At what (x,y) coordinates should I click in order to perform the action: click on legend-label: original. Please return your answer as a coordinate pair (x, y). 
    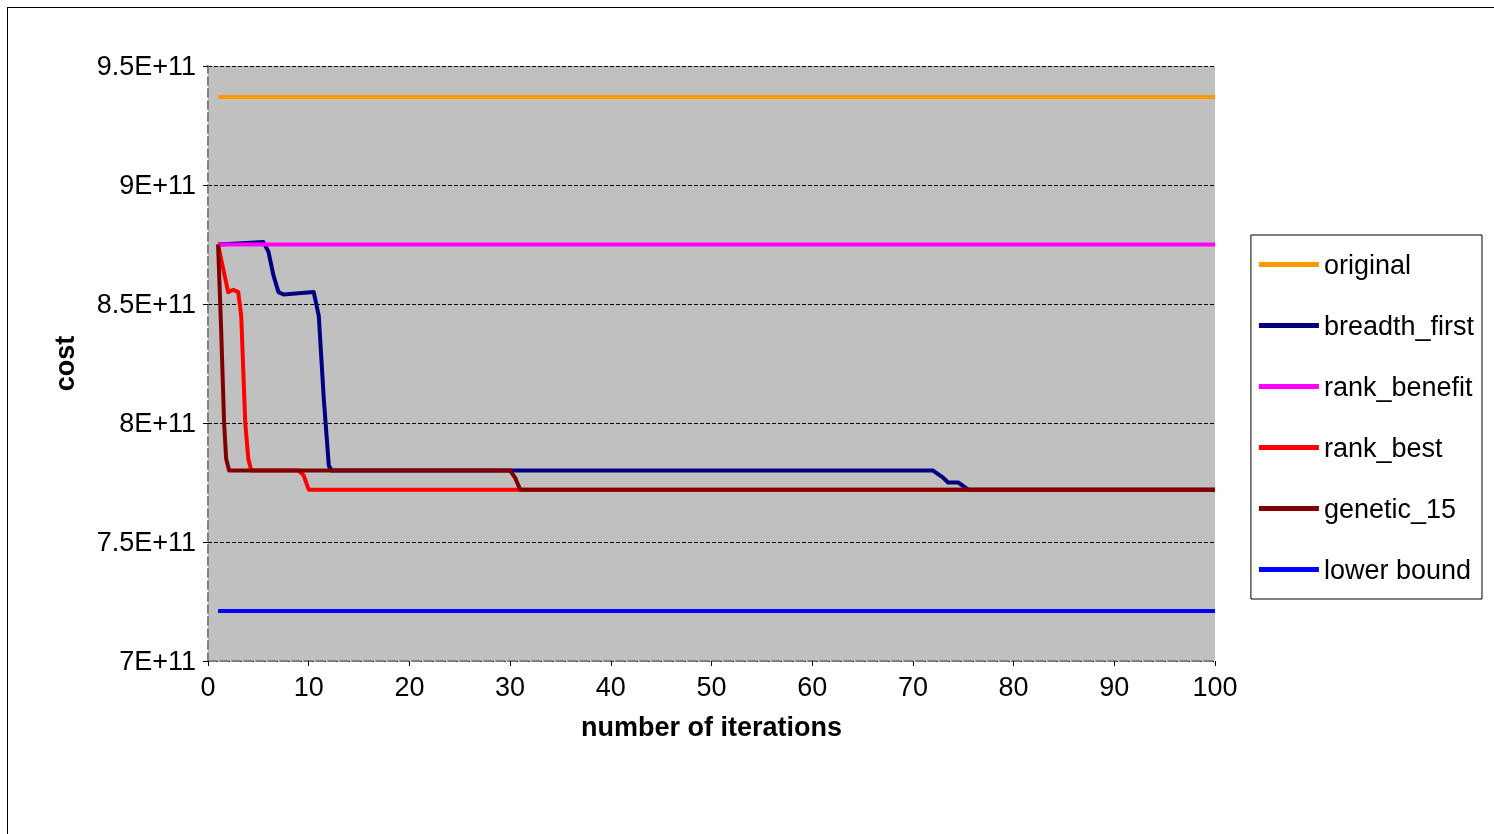
    Looking at the image, I should click on (1367, 264).